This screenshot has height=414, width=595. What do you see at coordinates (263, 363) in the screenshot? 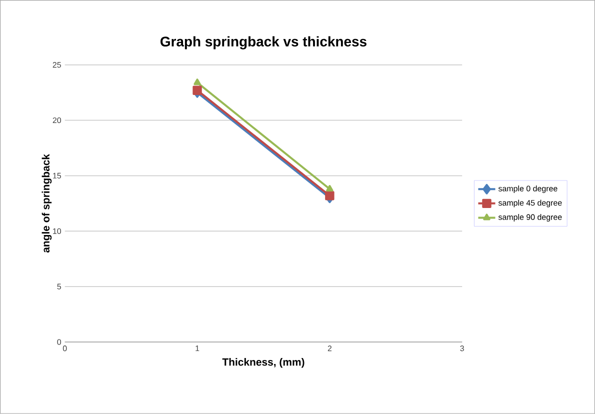
I see `x-axis-title: Thickness, (mm)` at bounding box center [263, 363].